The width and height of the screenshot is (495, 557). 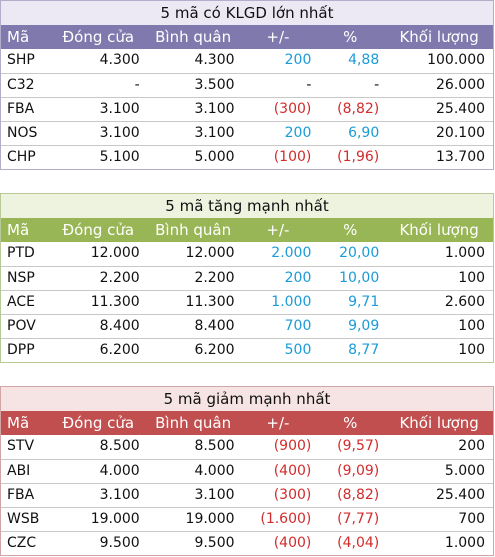 What do you see at coordinates (214, 446) in the screenshot?
I see `average-price: 8.500` at bounding box center [214, 446].